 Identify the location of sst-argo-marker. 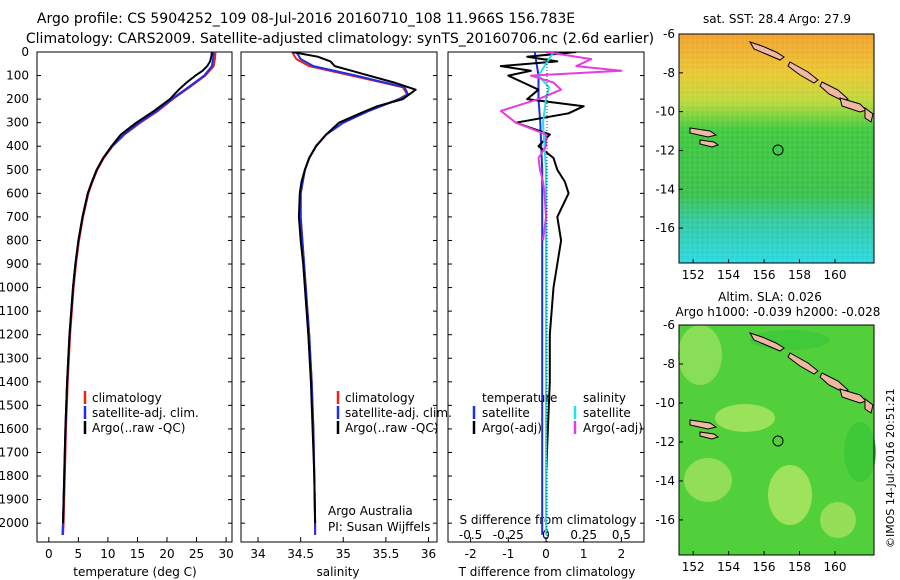
(778, 150).